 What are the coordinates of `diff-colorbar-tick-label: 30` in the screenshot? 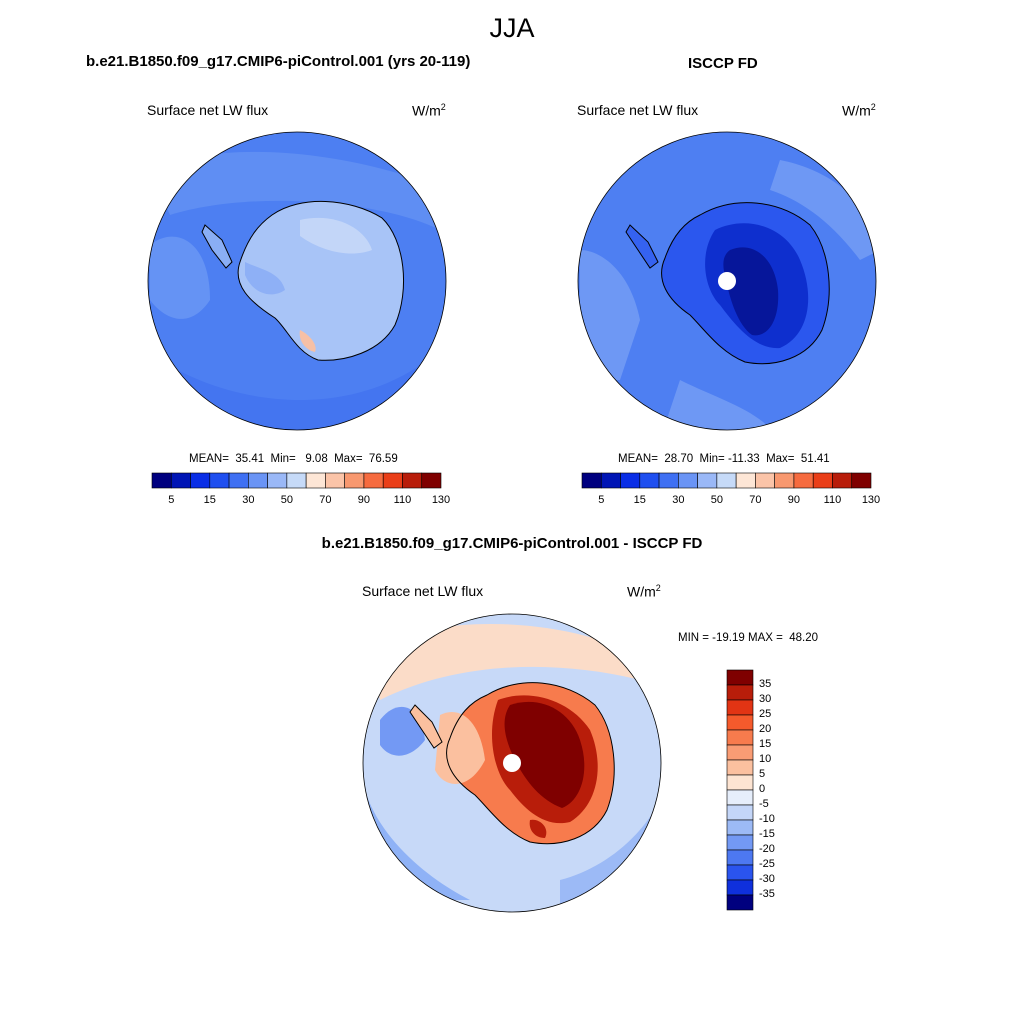 It's located at (765, 699).